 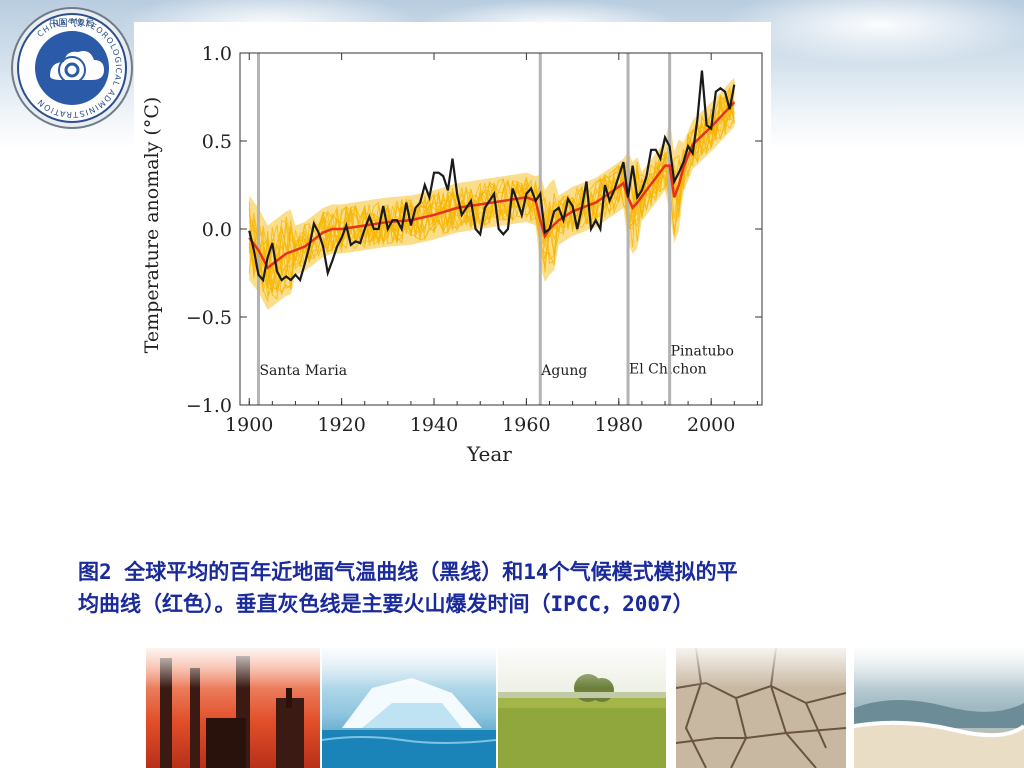 I want to click on volcano-label: Santa Maria, so click(x=303, y=371).